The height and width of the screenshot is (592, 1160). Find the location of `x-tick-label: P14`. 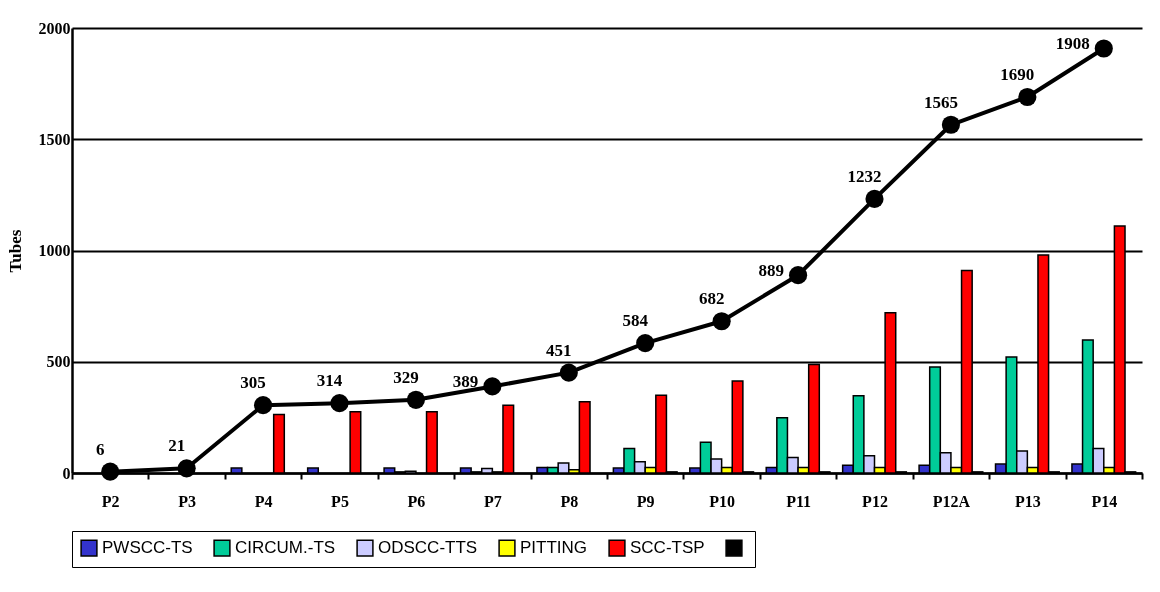

x-tick-label: P14 is located at coordinates (1104, 501).